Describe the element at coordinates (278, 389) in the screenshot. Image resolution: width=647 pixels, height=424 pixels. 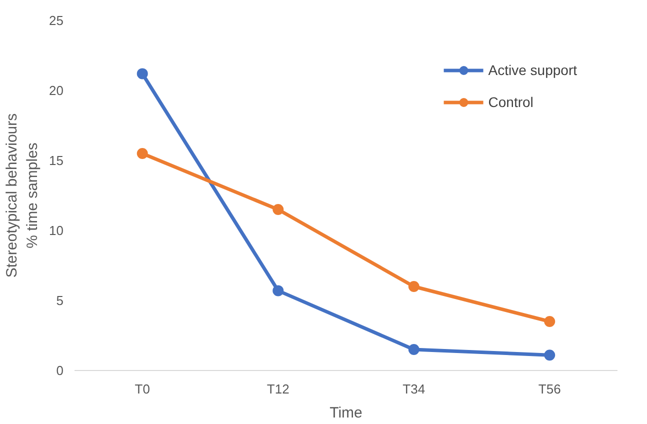
I see `x-tick-label: T12` at that location.